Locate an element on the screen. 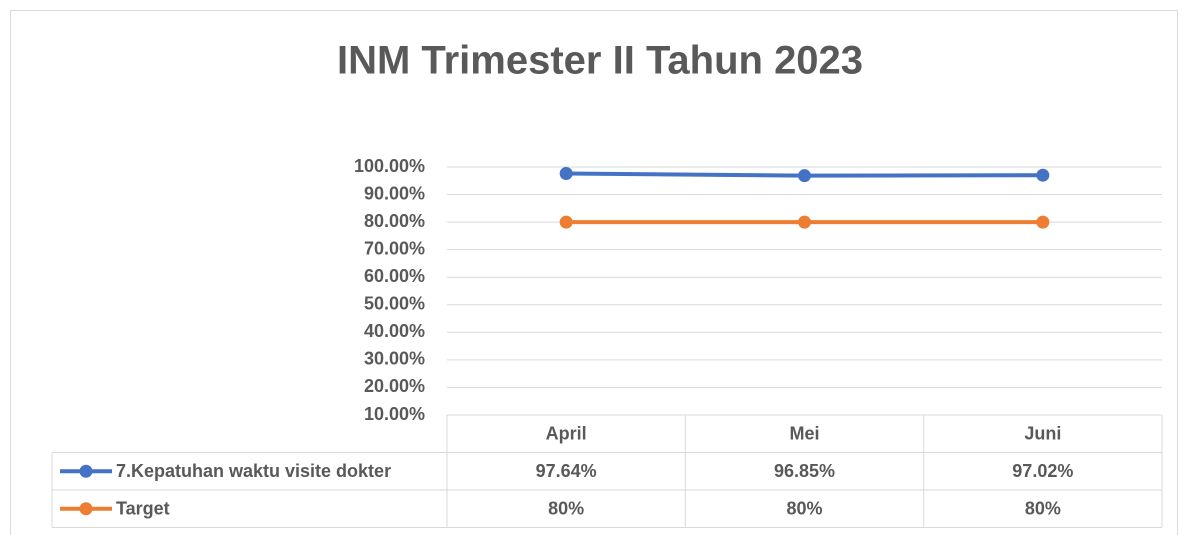 This screenshot has width=1189, height=535. table-value: 96.85% is located at coordinates (804, 471).